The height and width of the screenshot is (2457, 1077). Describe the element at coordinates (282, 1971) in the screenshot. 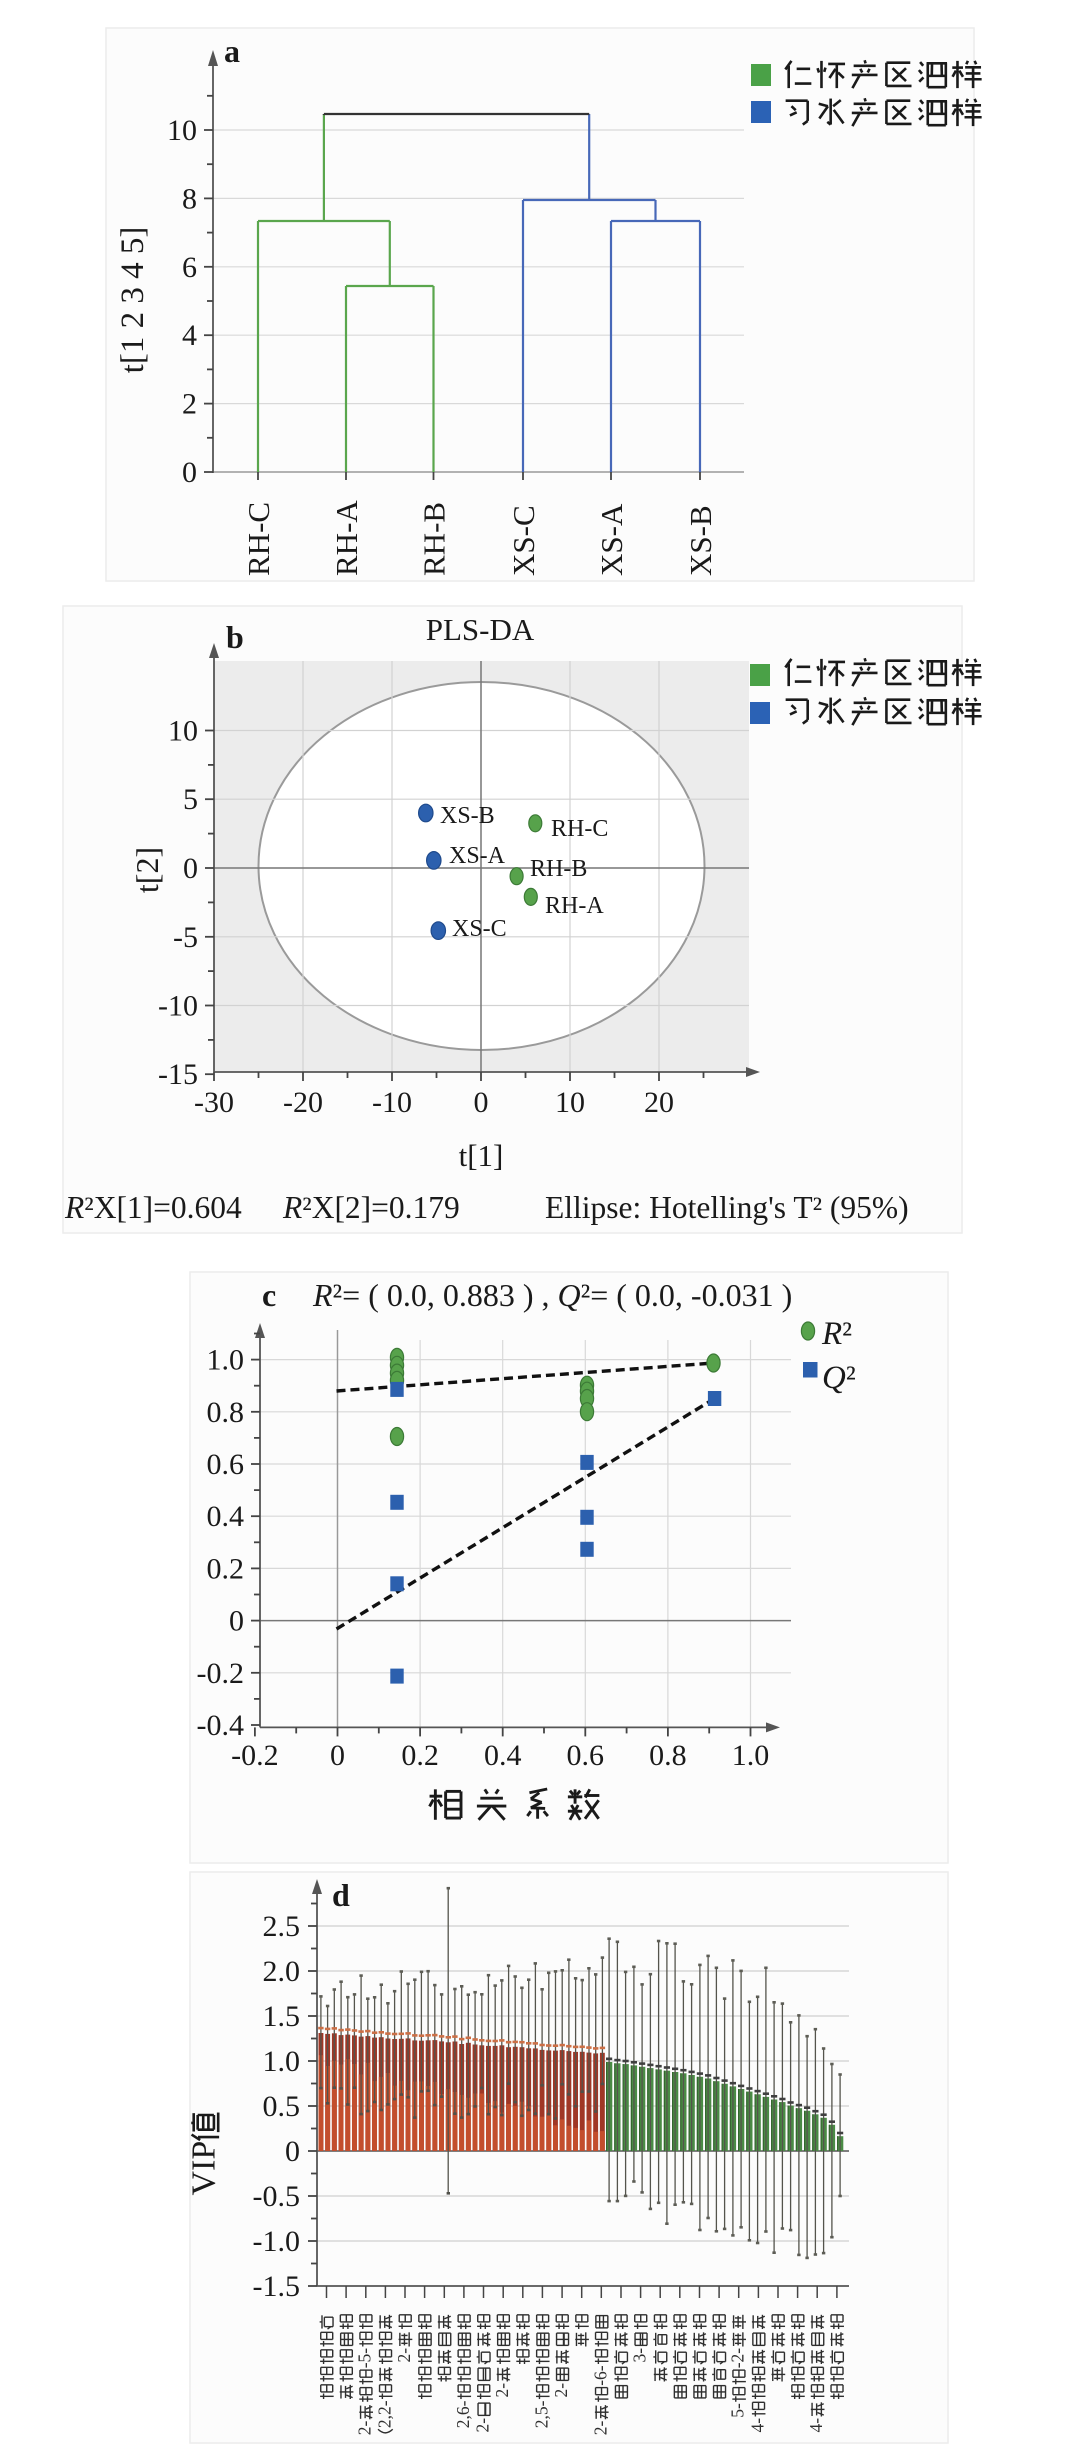

I see `svg-text: 2.0` at that location.